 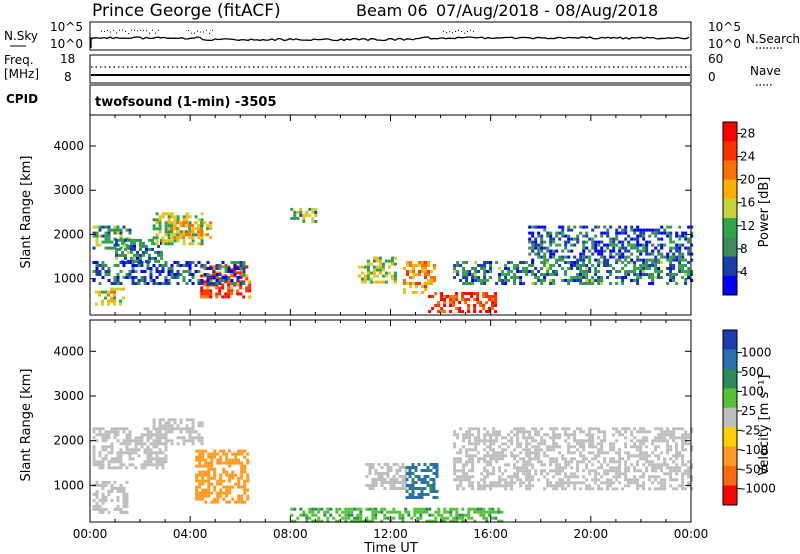 What do you see at coordinates (751, 430) in the screenshot?
I see `colorbar-tick-label: -25` at bounding box center [751, 430].